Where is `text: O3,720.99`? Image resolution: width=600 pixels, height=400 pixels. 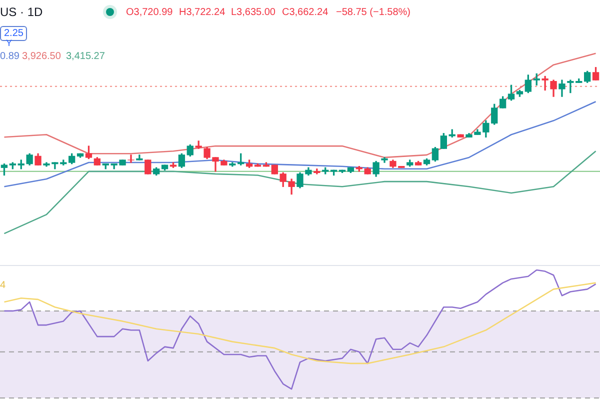 text: O3,720.99 is located at coordinates (149, 13).